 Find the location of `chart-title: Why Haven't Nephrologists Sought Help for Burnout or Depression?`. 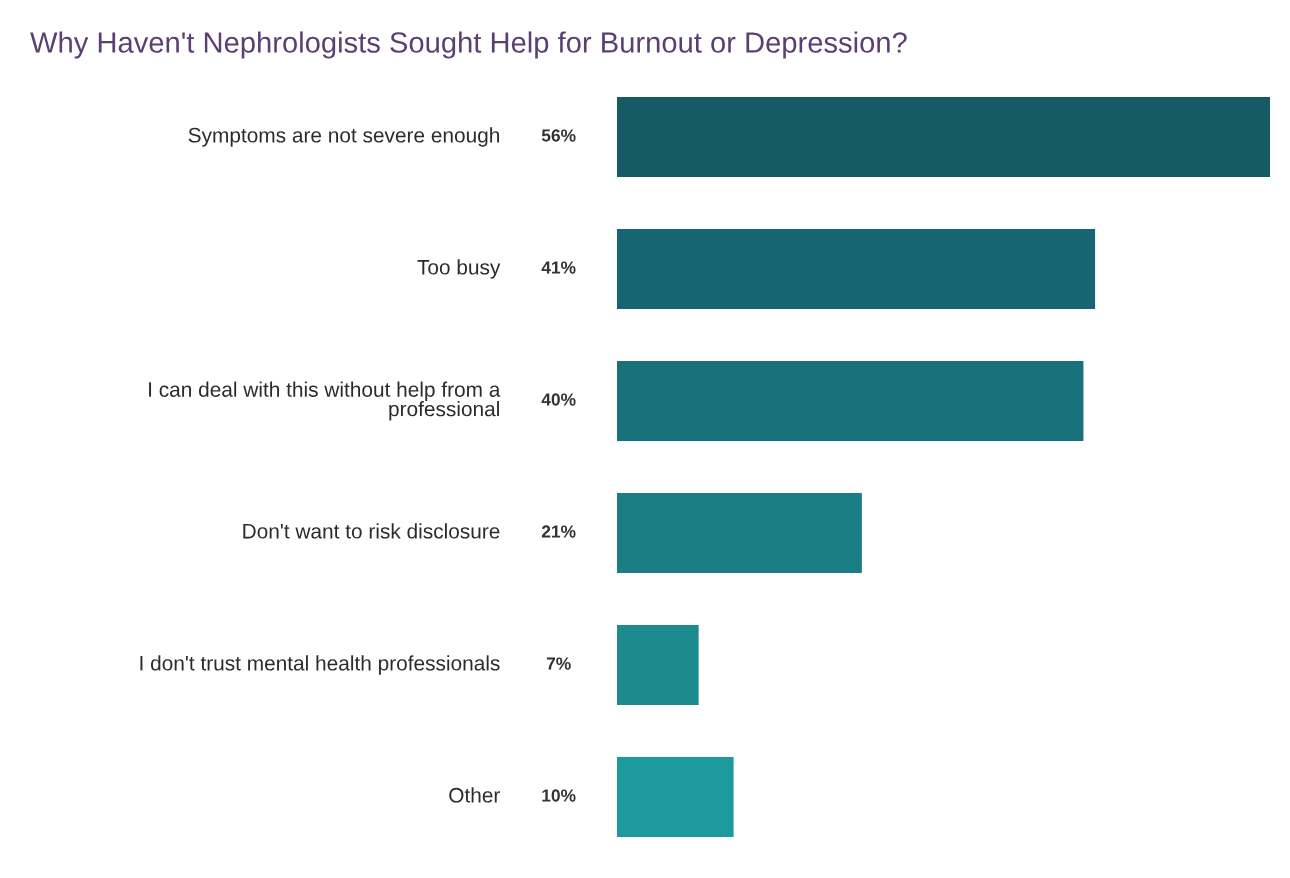

chart-title: Why Haven't Nephrologists Sought Help for Burnout or Depression? is located at coordinates (468, 45).